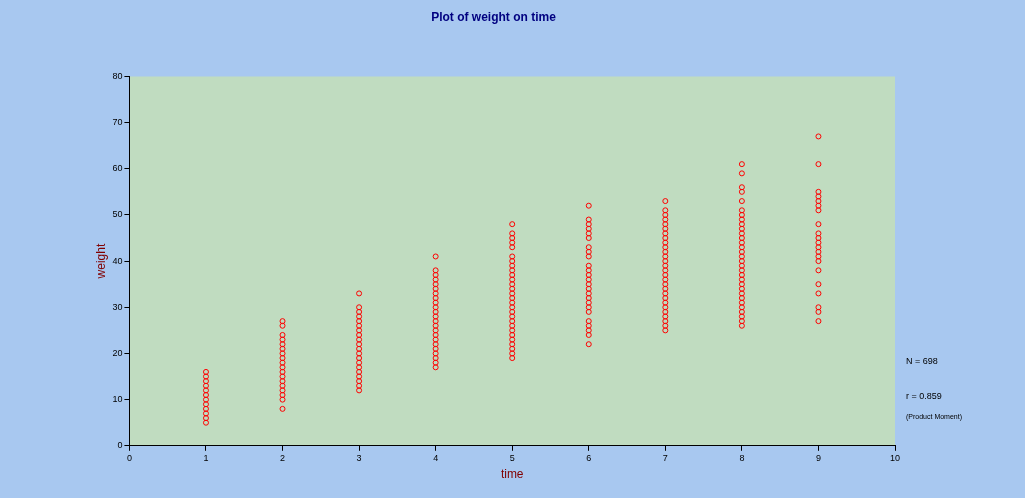 The height and width of the screenshot is (498, 1025). I want to click on y-tick-label: 0, so click(120, 445).